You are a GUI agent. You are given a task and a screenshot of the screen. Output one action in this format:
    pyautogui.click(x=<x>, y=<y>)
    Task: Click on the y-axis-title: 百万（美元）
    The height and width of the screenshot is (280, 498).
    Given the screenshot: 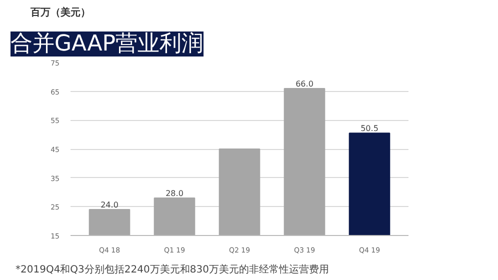 What is the action you would take?
    pyautogui.click(x=60, y=12)
    